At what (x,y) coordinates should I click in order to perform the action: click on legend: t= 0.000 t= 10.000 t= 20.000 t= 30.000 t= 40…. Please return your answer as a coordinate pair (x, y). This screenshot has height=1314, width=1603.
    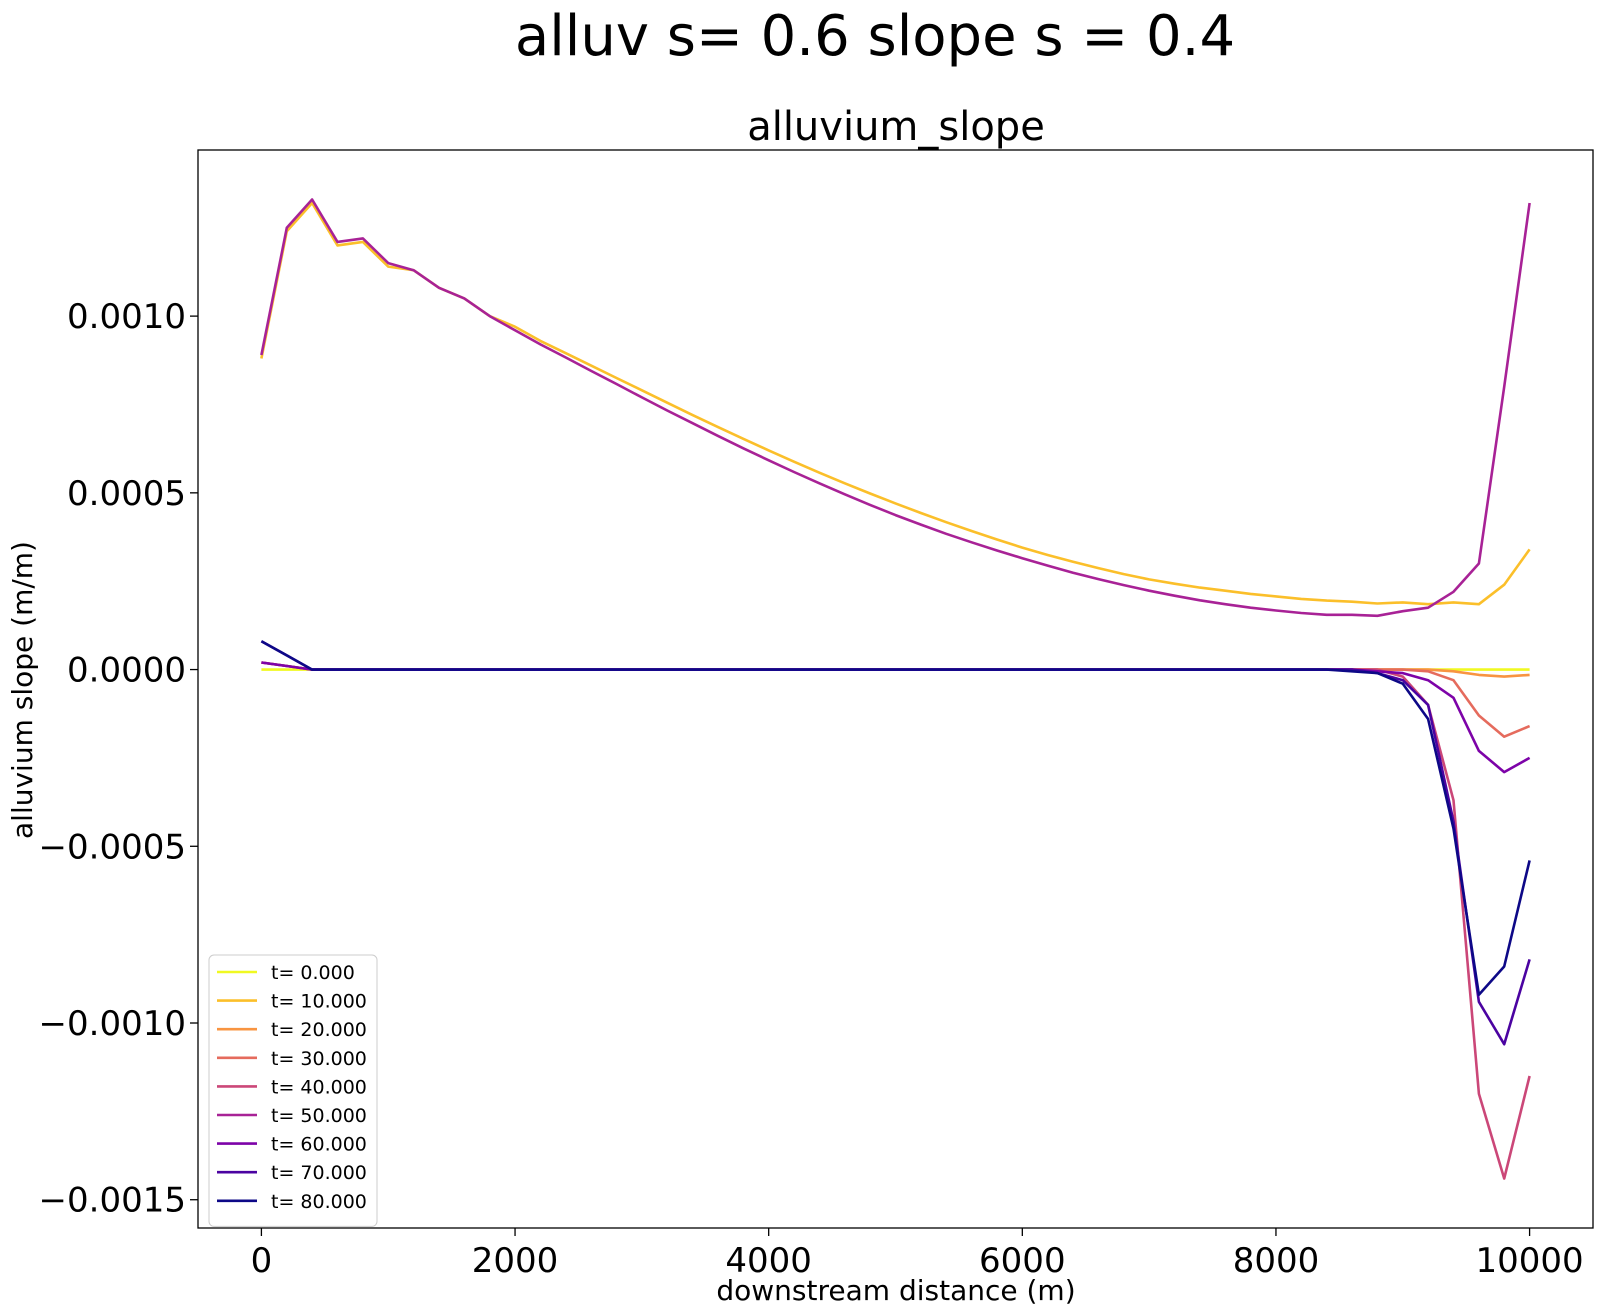
    Looking at the image, I should click on (293, 1090).